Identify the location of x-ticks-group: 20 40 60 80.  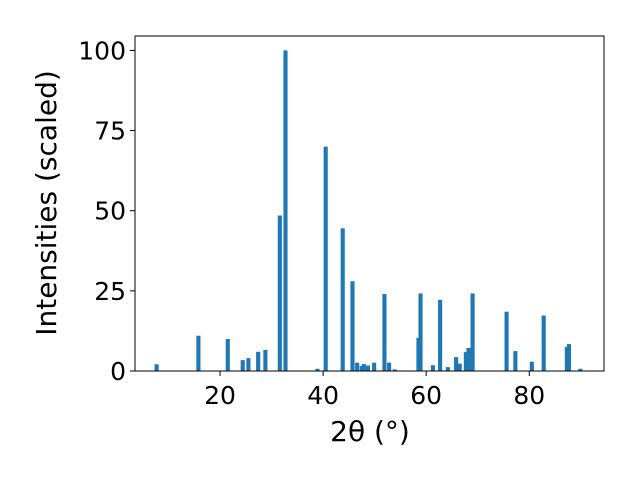
(374, 390).